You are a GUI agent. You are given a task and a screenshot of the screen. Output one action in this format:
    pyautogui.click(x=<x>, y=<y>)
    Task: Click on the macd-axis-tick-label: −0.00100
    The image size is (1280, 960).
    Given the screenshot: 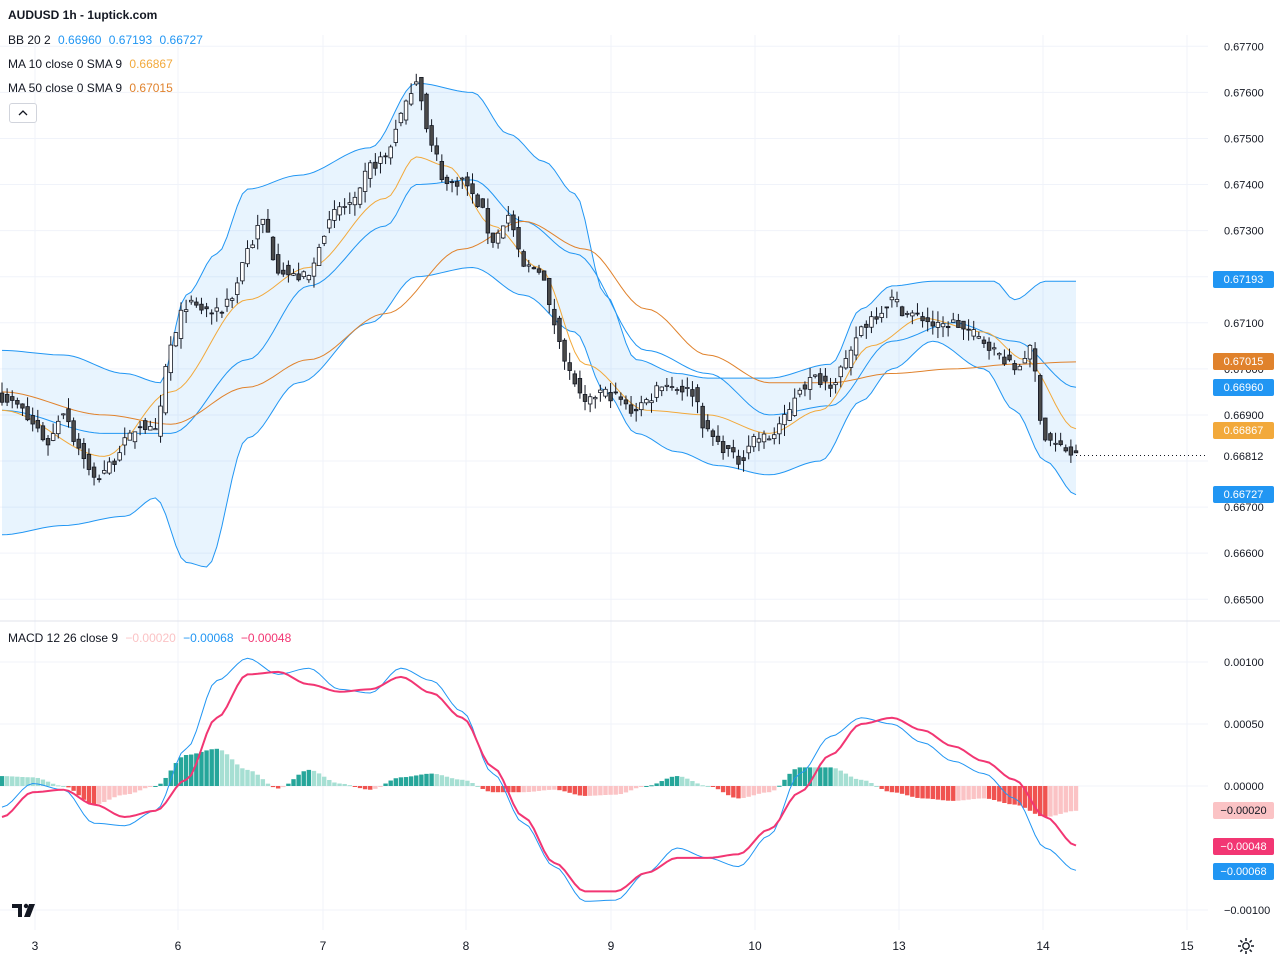 What is the action you would take?
    pyautogui.click(x=1247, y=911)
    